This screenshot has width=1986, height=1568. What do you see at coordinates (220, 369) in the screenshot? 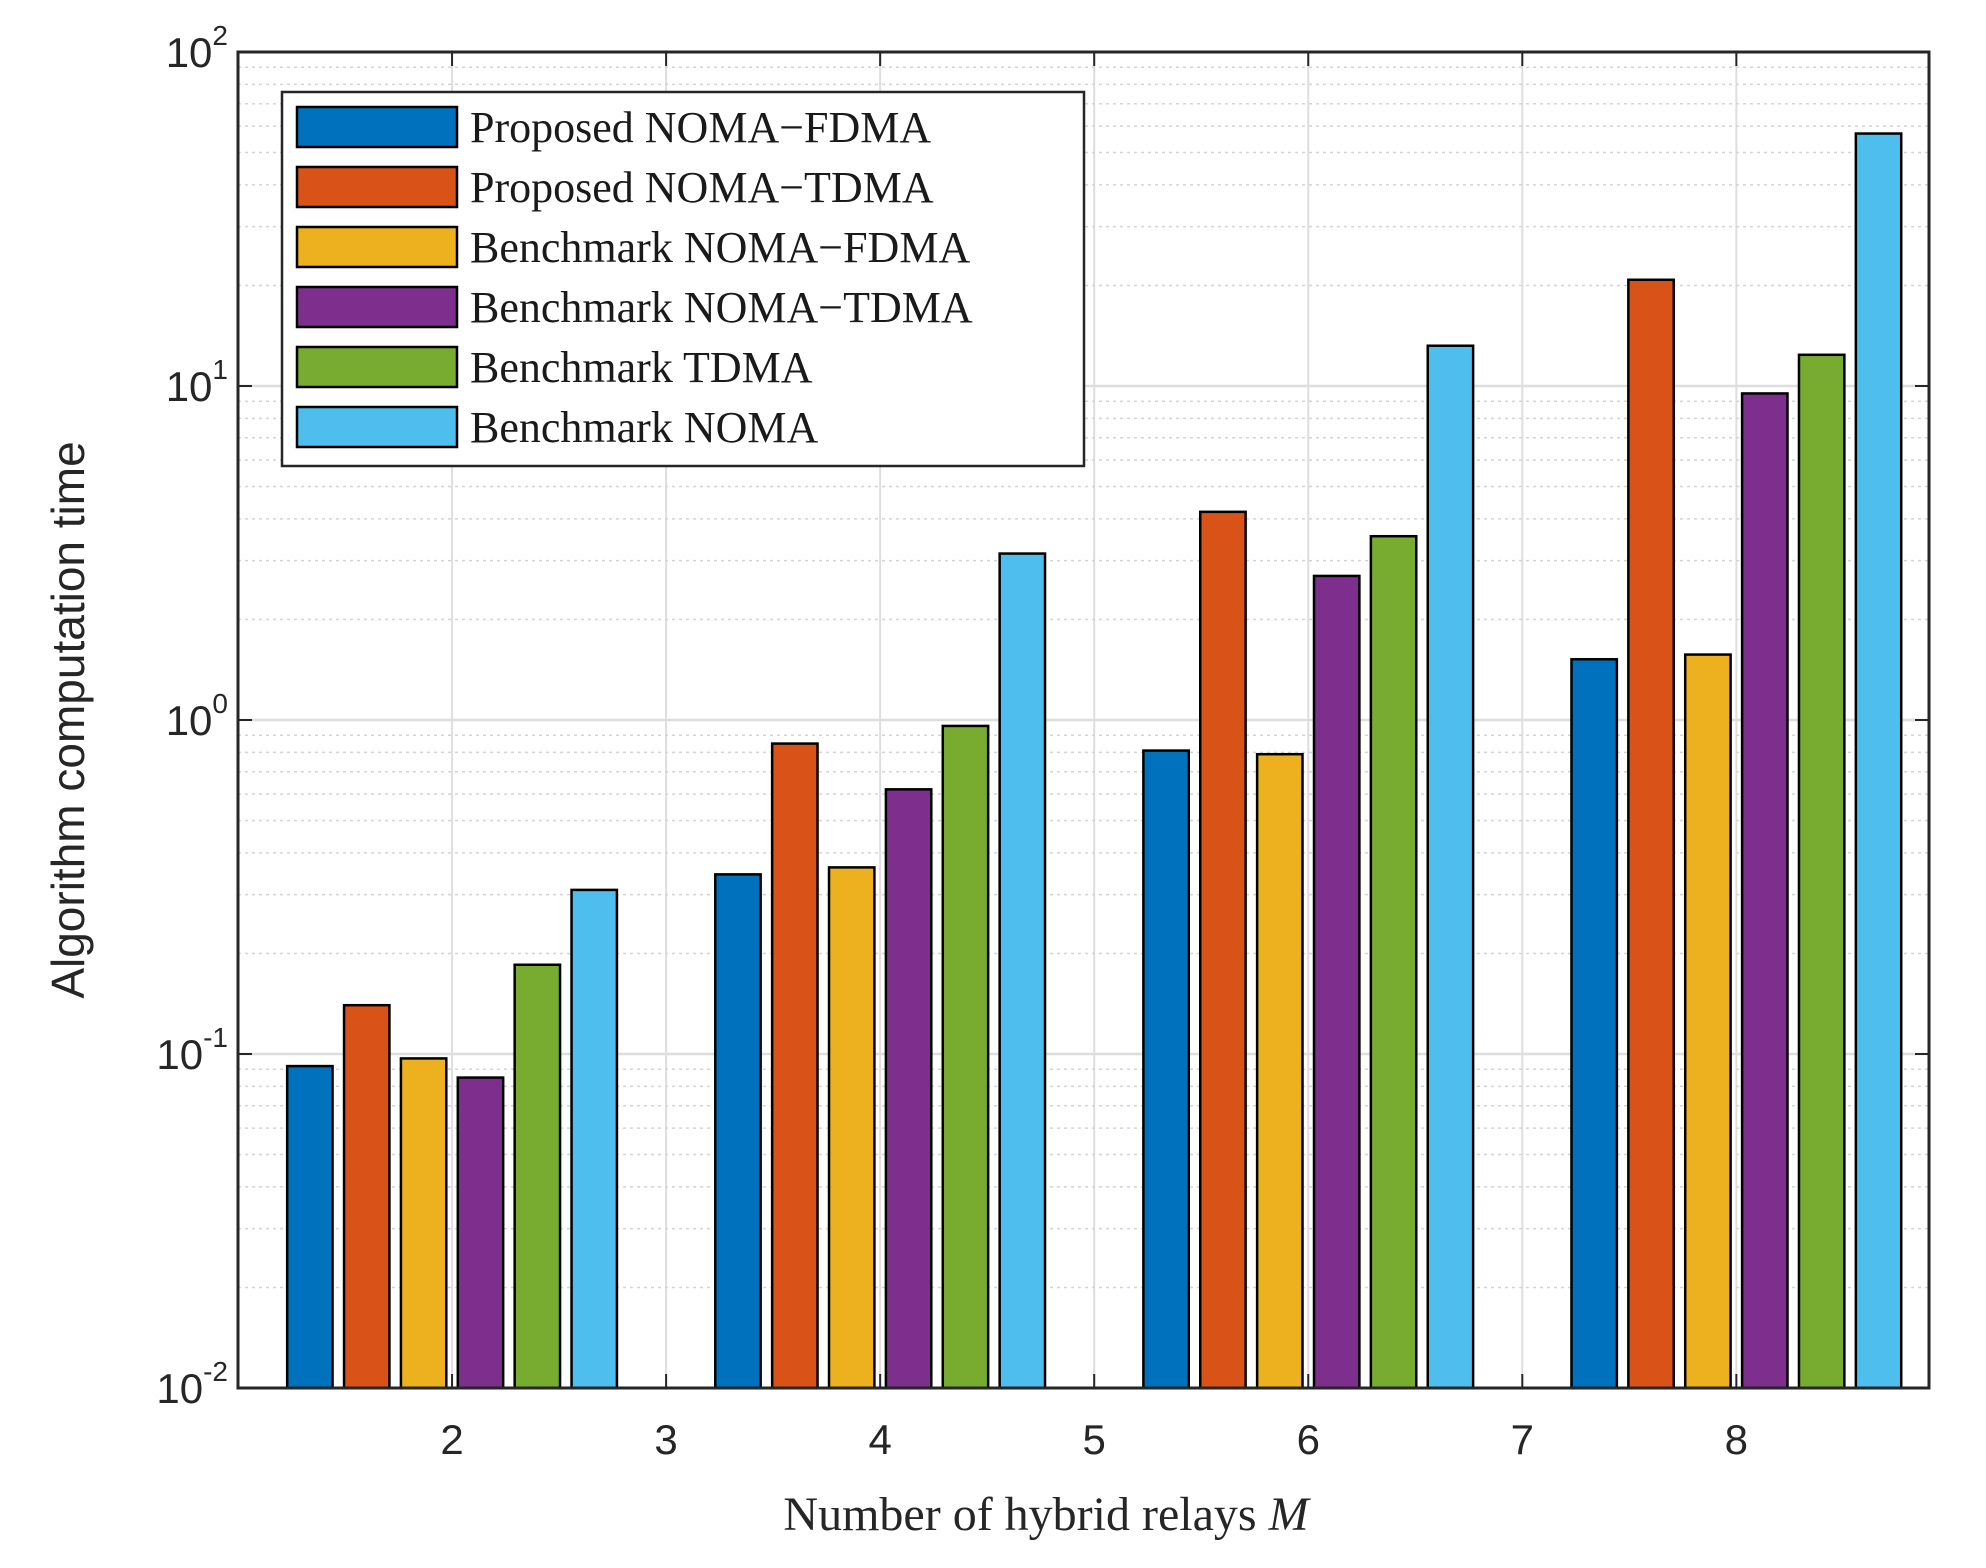
I see `y-tick-label-exponent: 1` at bounding box center [220, 369].